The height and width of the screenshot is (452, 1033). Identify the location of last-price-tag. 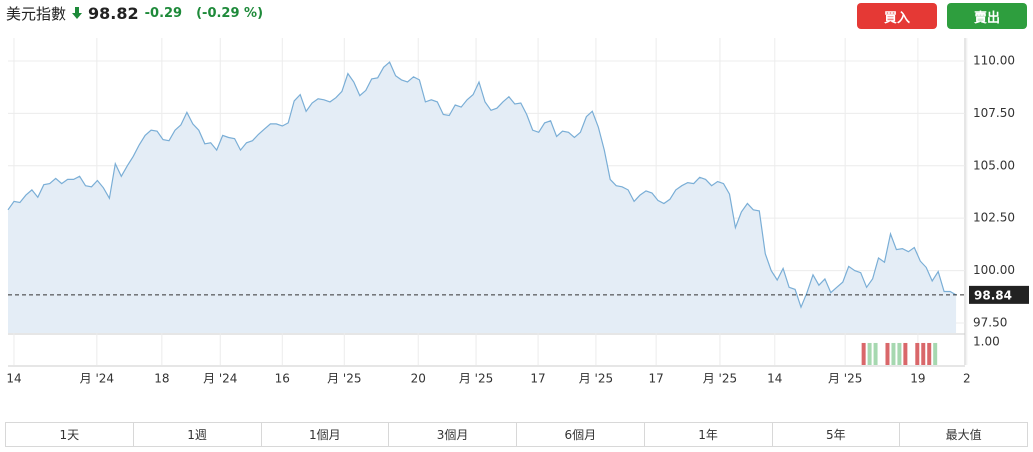
(999, 294).